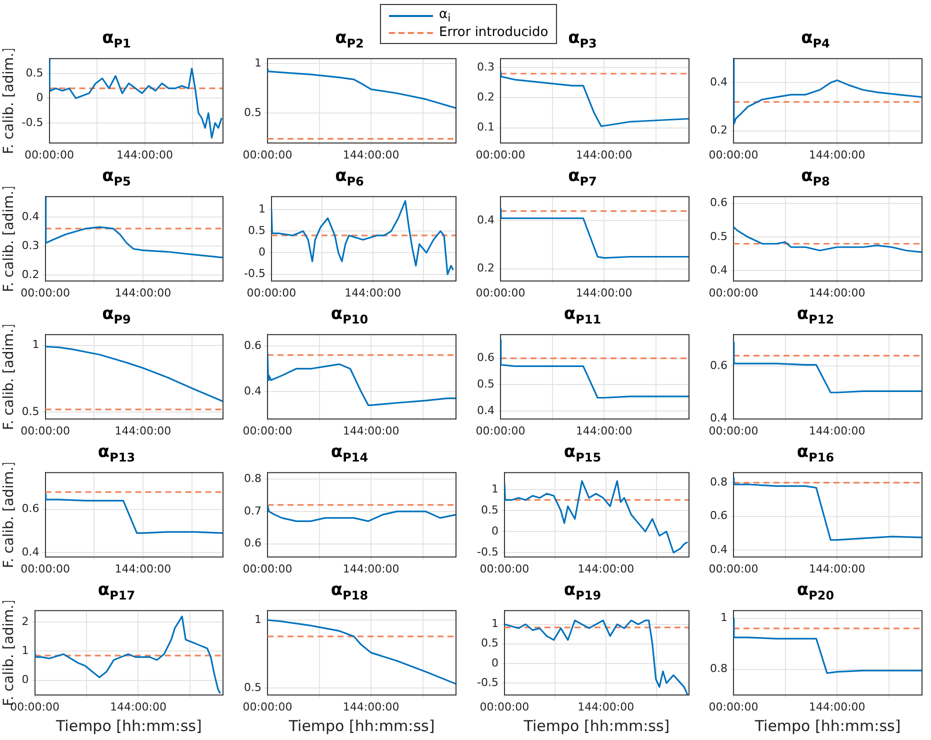  What do you see at coordinates (116, 452) in the screenshot?
I see `chart-title: α$_{P13}$` at bounding box center [116, 452].